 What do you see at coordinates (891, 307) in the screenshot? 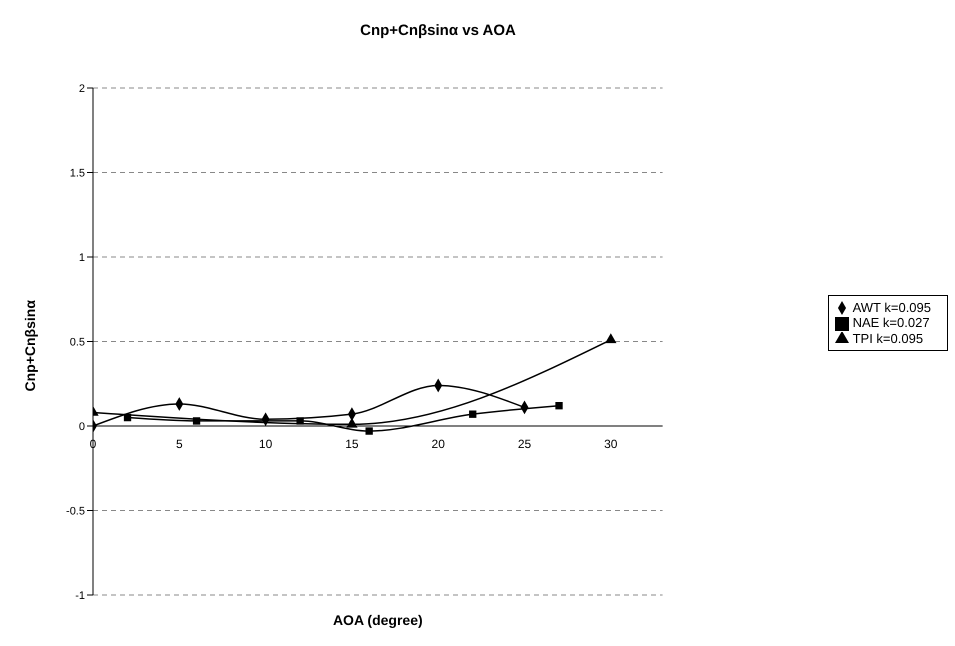
I see `legend-label: AWT k=0.095` at bounding box center [891, 307].